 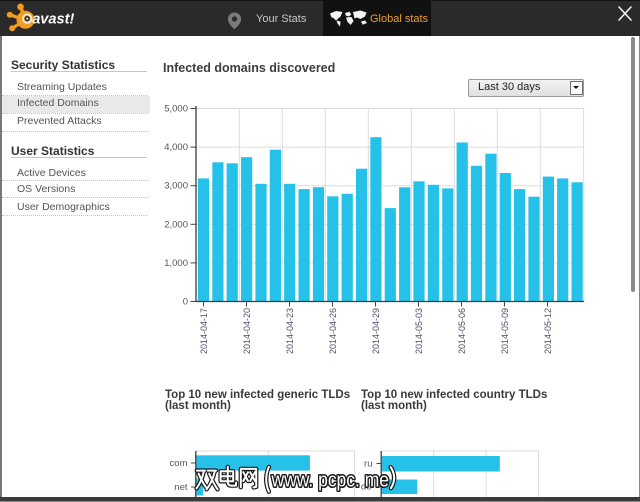 What do you see at coordinates (176, 186) in the screenshot?
I see `svg-text: 3,000` at bounding box center [176, 186].